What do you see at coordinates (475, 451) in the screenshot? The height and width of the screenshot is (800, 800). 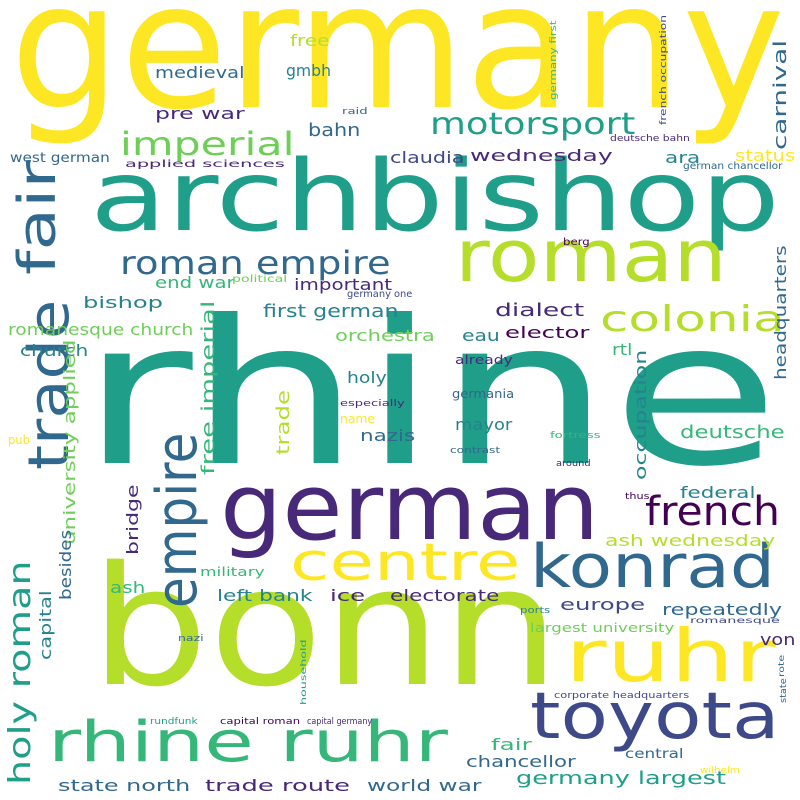 I see `word-contrast: contrast` at bounding box center [475, 451].